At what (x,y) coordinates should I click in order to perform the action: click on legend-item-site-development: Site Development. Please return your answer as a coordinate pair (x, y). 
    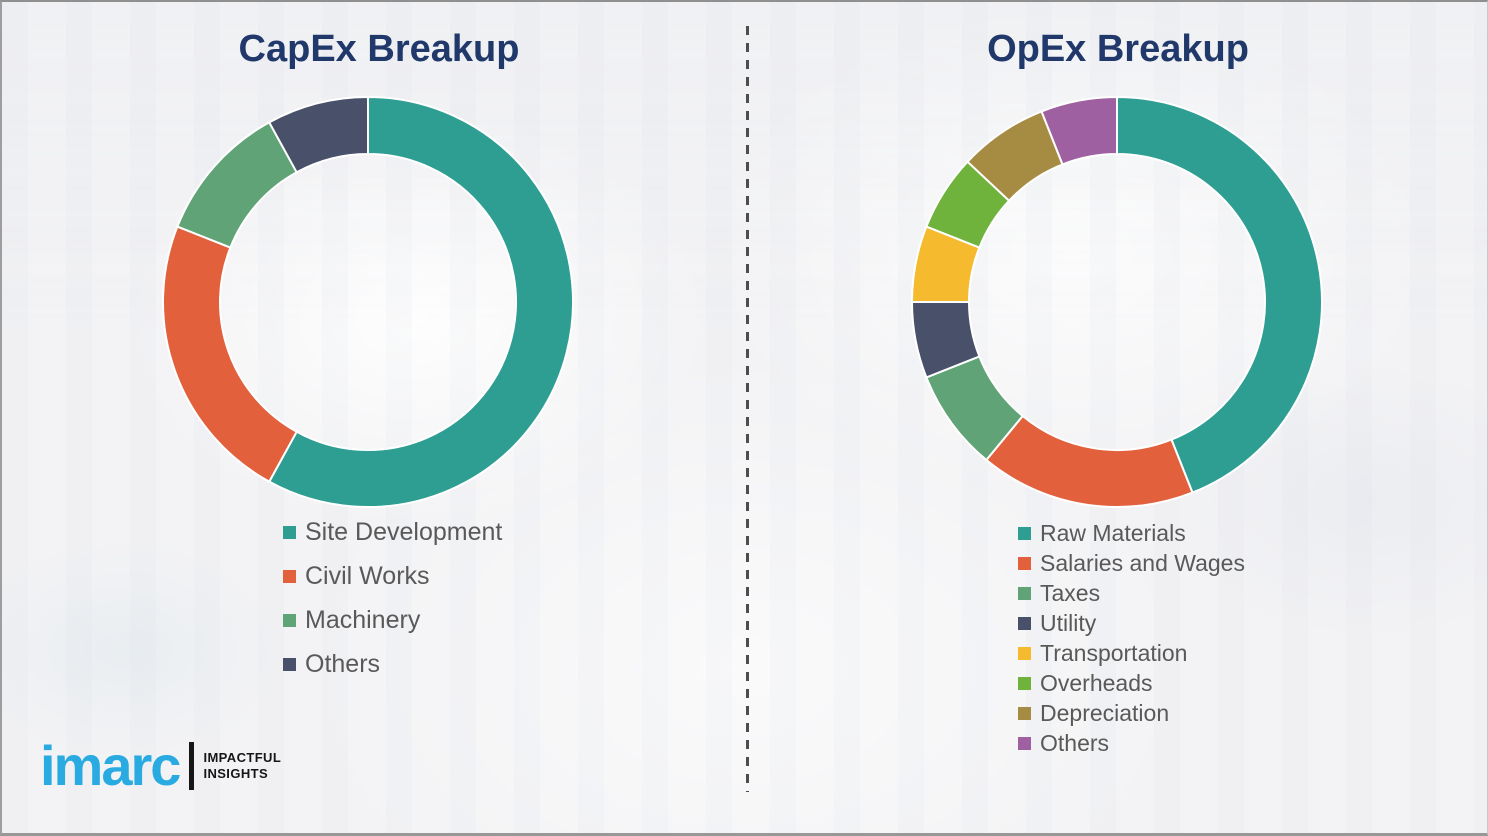
    Looking at the image, I should click on (392, 532).